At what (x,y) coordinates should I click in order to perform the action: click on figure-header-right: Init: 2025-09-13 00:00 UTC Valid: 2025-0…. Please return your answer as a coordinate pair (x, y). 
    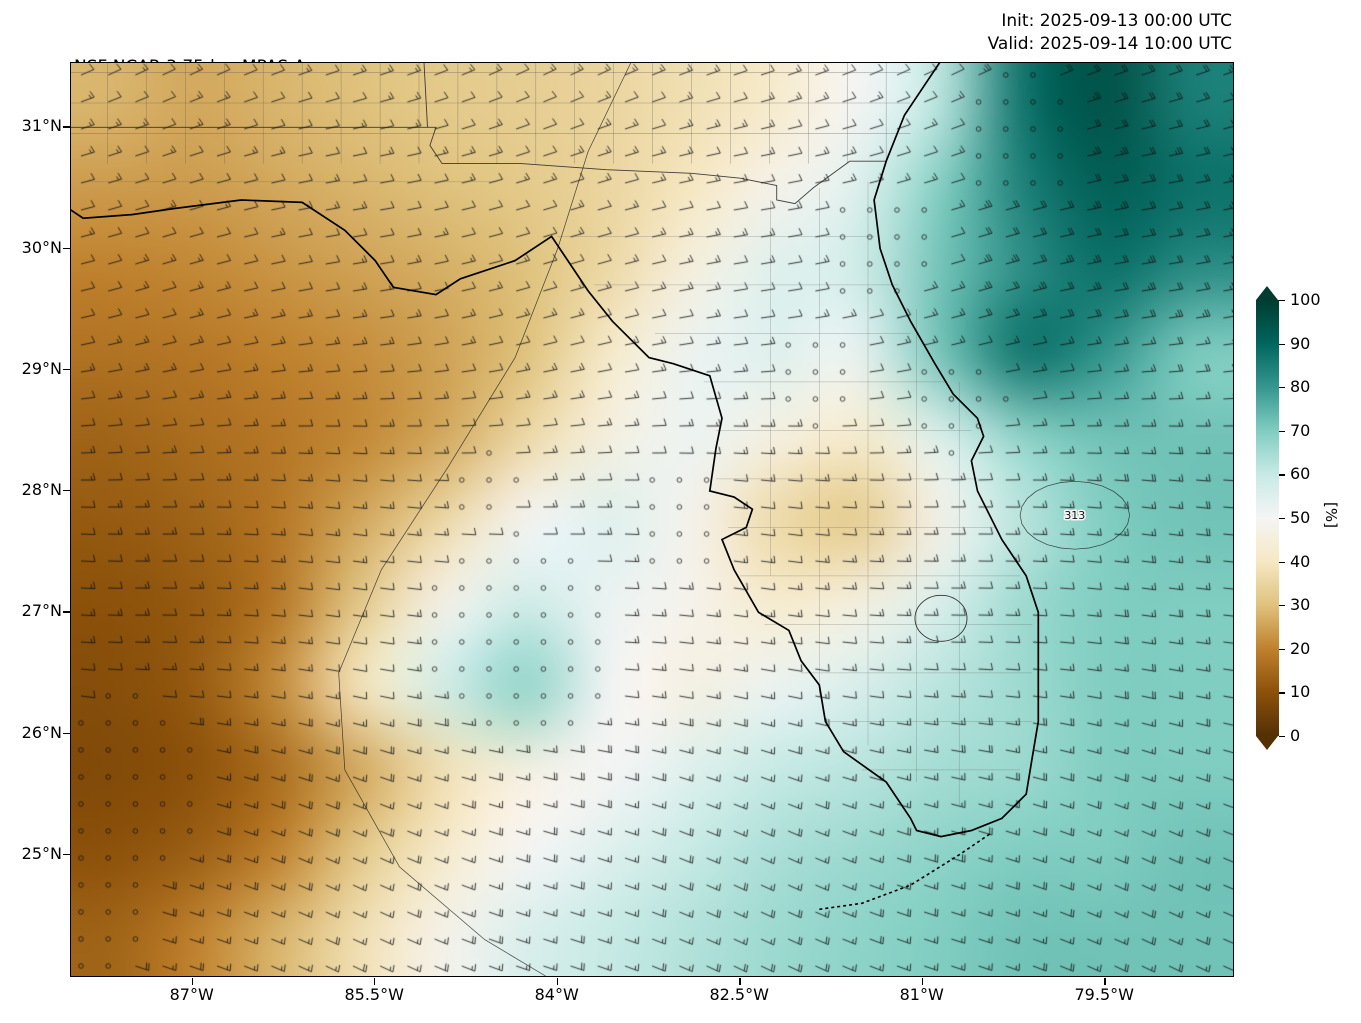
    Looking at the image, I should click on (966, 33).